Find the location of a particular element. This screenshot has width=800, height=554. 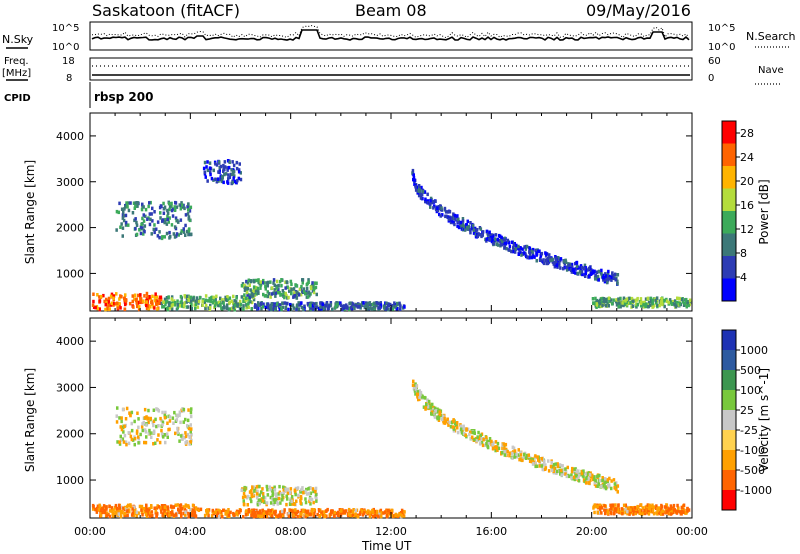

colorbar-tick-label: 24 is located at coordinates (747, 157).